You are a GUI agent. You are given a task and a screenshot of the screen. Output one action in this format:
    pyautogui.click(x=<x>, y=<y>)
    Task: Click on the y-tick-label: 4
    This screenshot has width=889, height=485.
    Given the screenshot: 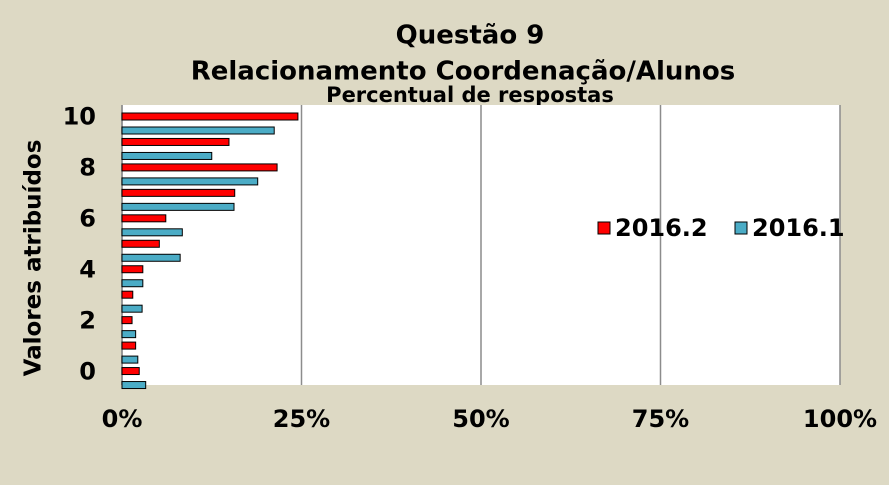 What is the action you would take?
    pyautogui.click(x=87, y=269)
    